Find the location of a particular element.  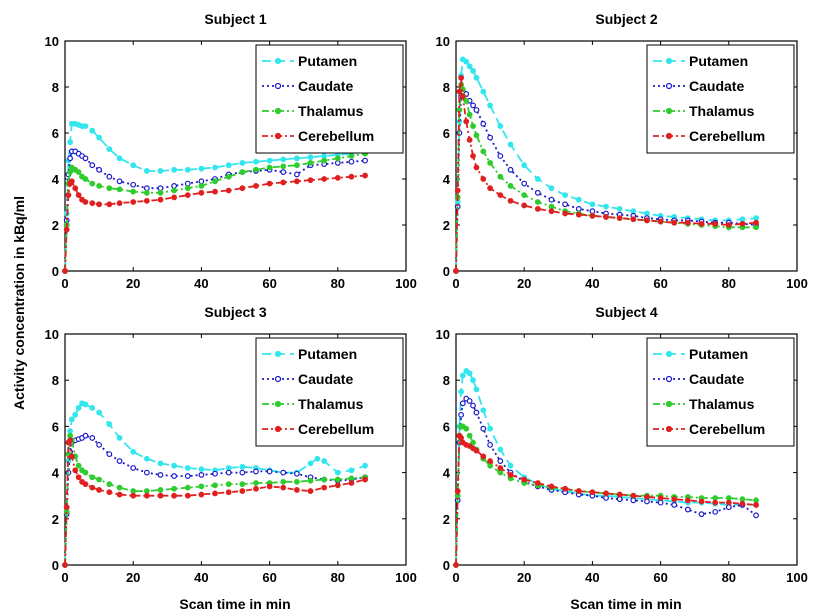

y-tick-label: 6 is located at coordinates (55, 426).